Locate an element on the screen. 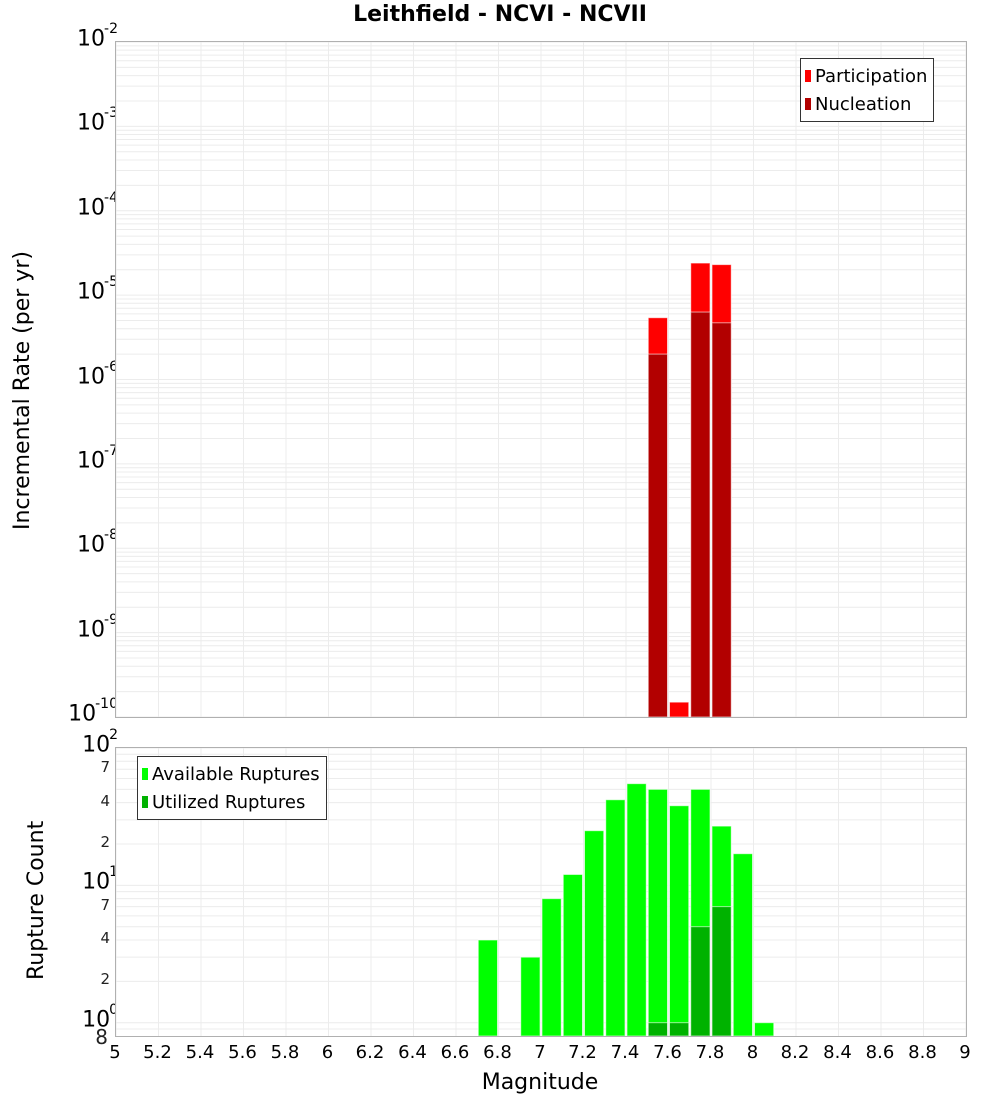 This screenshot has width=1000, height=1100. available-swatch-icon is located at coordinates (145, 774).